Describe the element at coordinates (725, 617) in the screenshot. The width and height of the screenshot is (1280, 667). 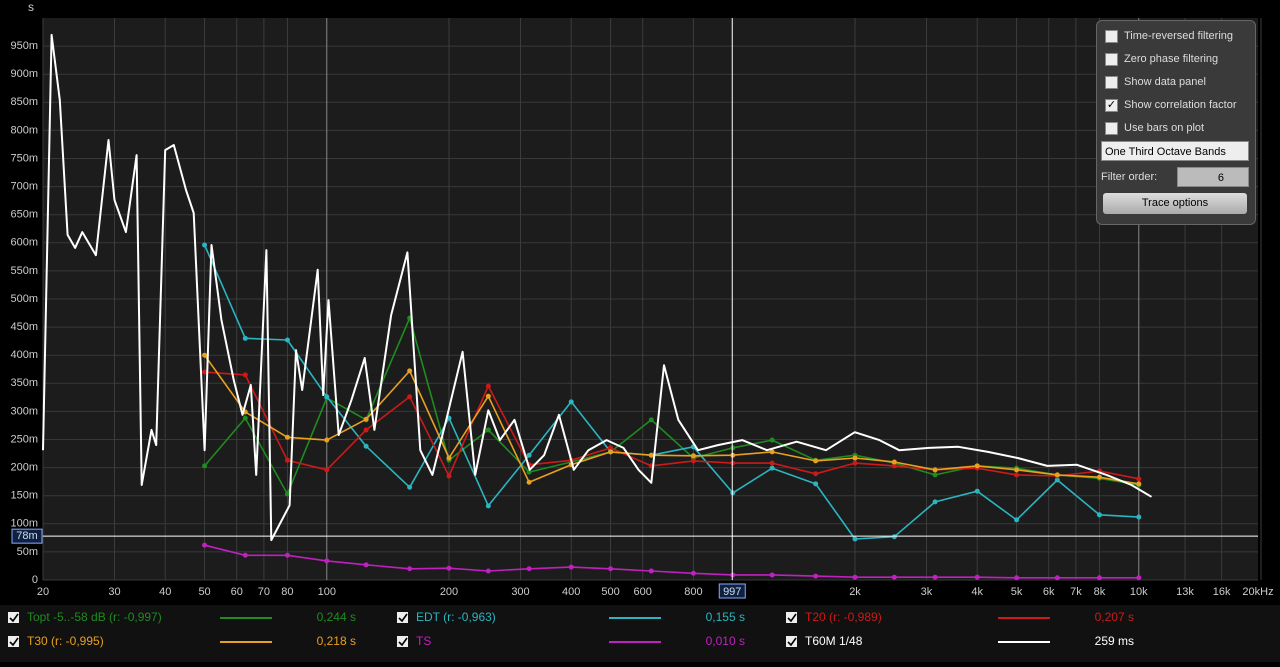
I see `legend-value: 0,155 s` at that location.